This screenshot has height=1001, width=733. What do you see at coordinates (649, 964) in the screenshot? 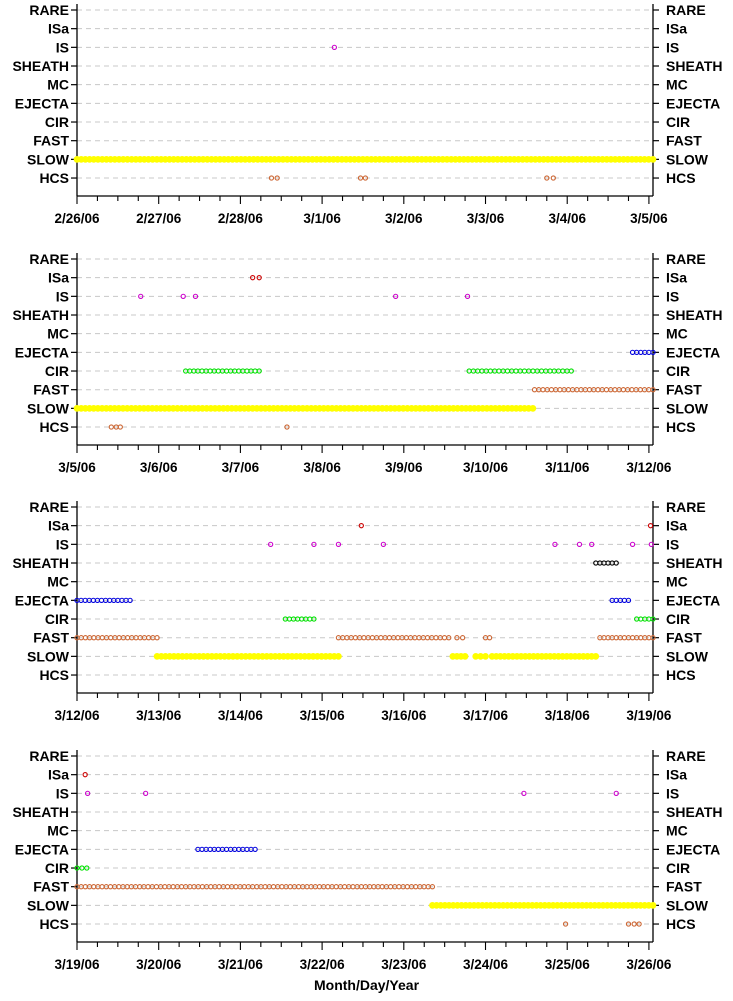
I see `x-tick-label: 3/26/06` at bounding box center [649, 964].